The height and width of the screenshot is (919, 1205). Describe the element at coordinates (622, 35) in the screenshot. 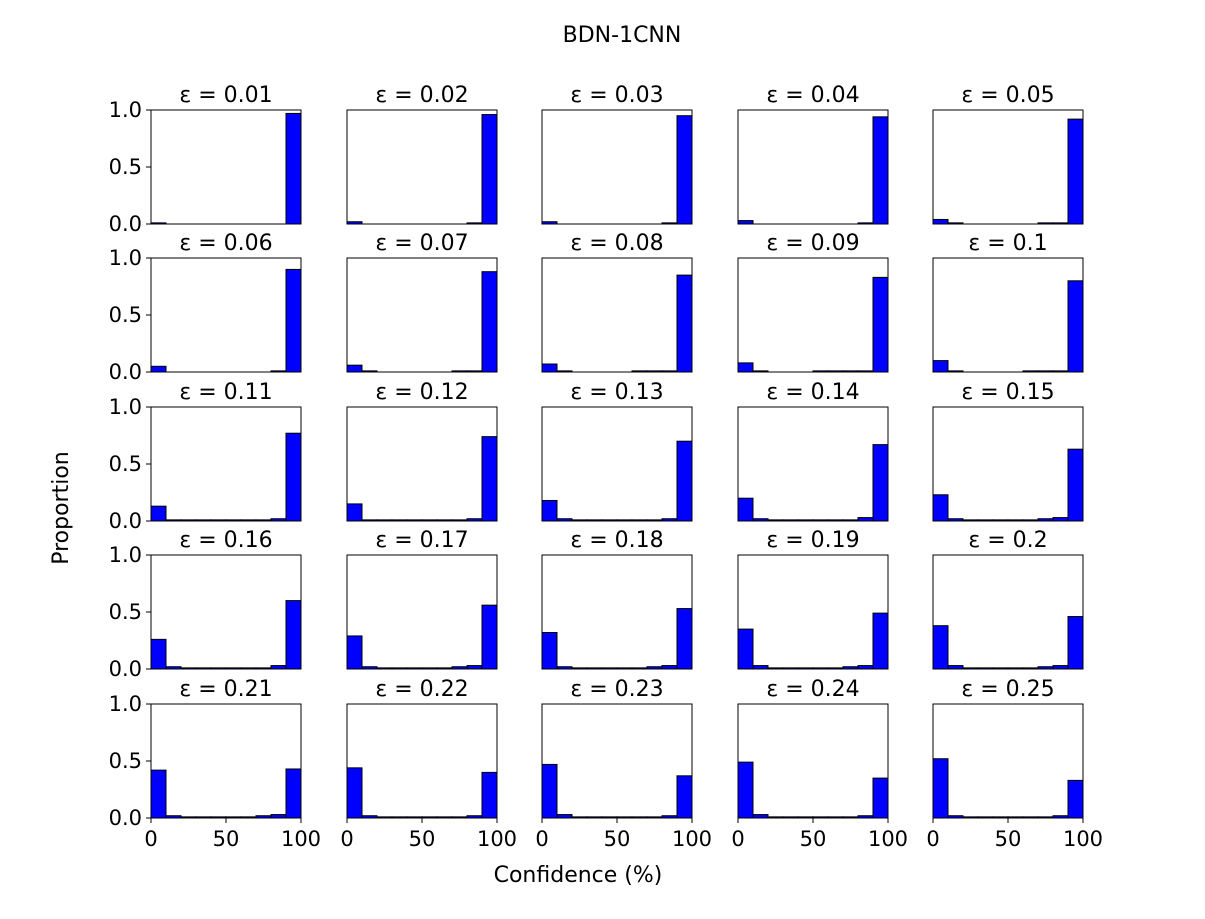

I see `figure-title: BDN-1CNN` at that location.